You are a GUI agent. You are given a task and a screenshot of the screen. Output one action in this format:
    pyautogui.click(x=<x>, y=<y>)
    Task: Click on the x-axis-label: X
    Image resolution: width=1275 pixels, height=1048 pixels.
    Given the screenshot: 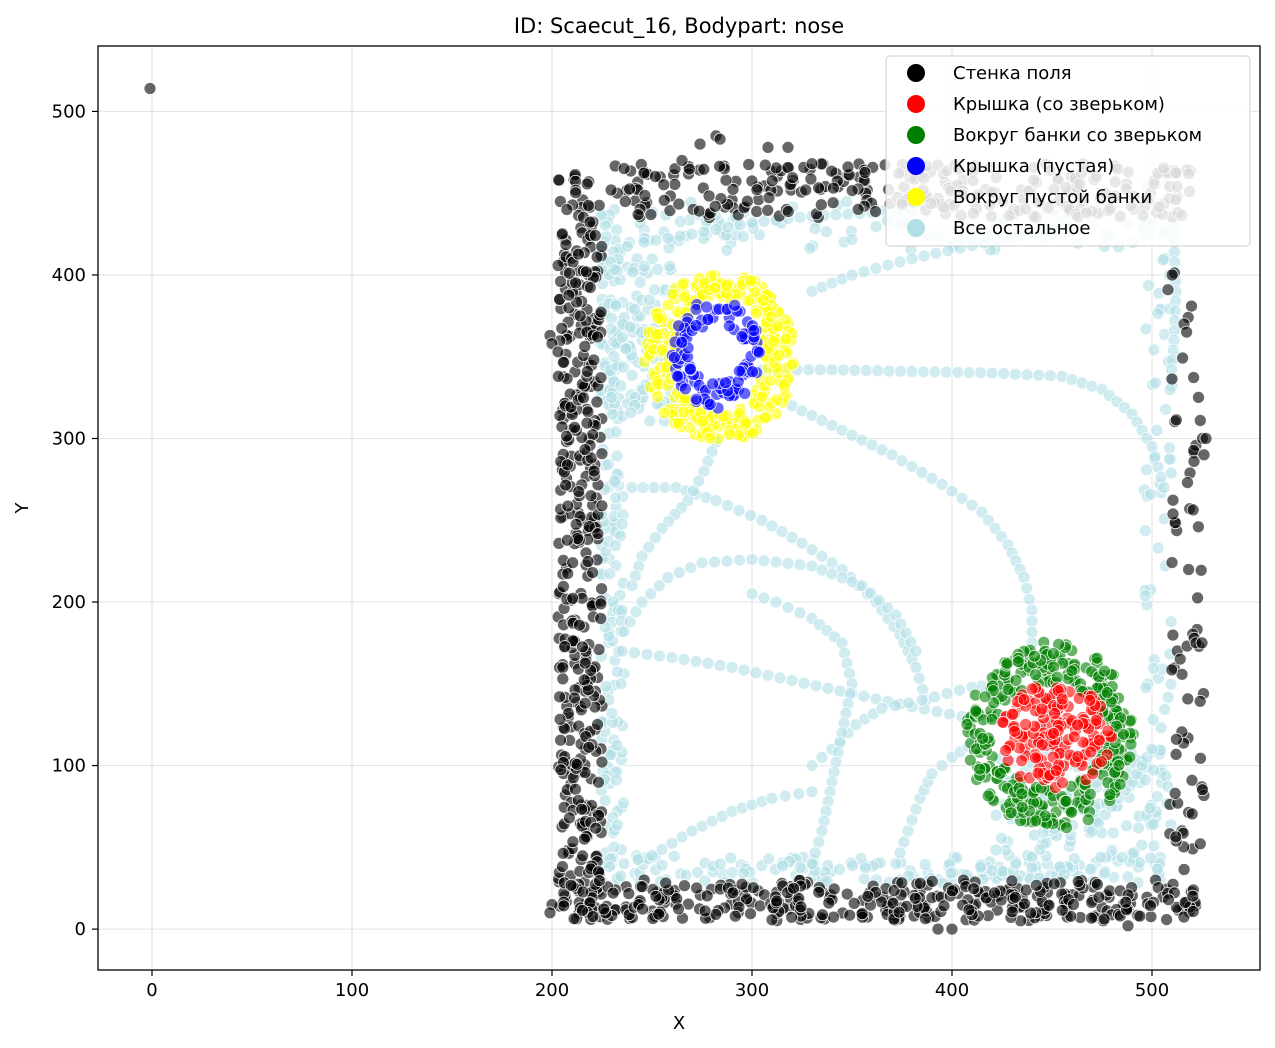 What is the action you would take?
    pyautogui.click(x=679, y=1023)
    